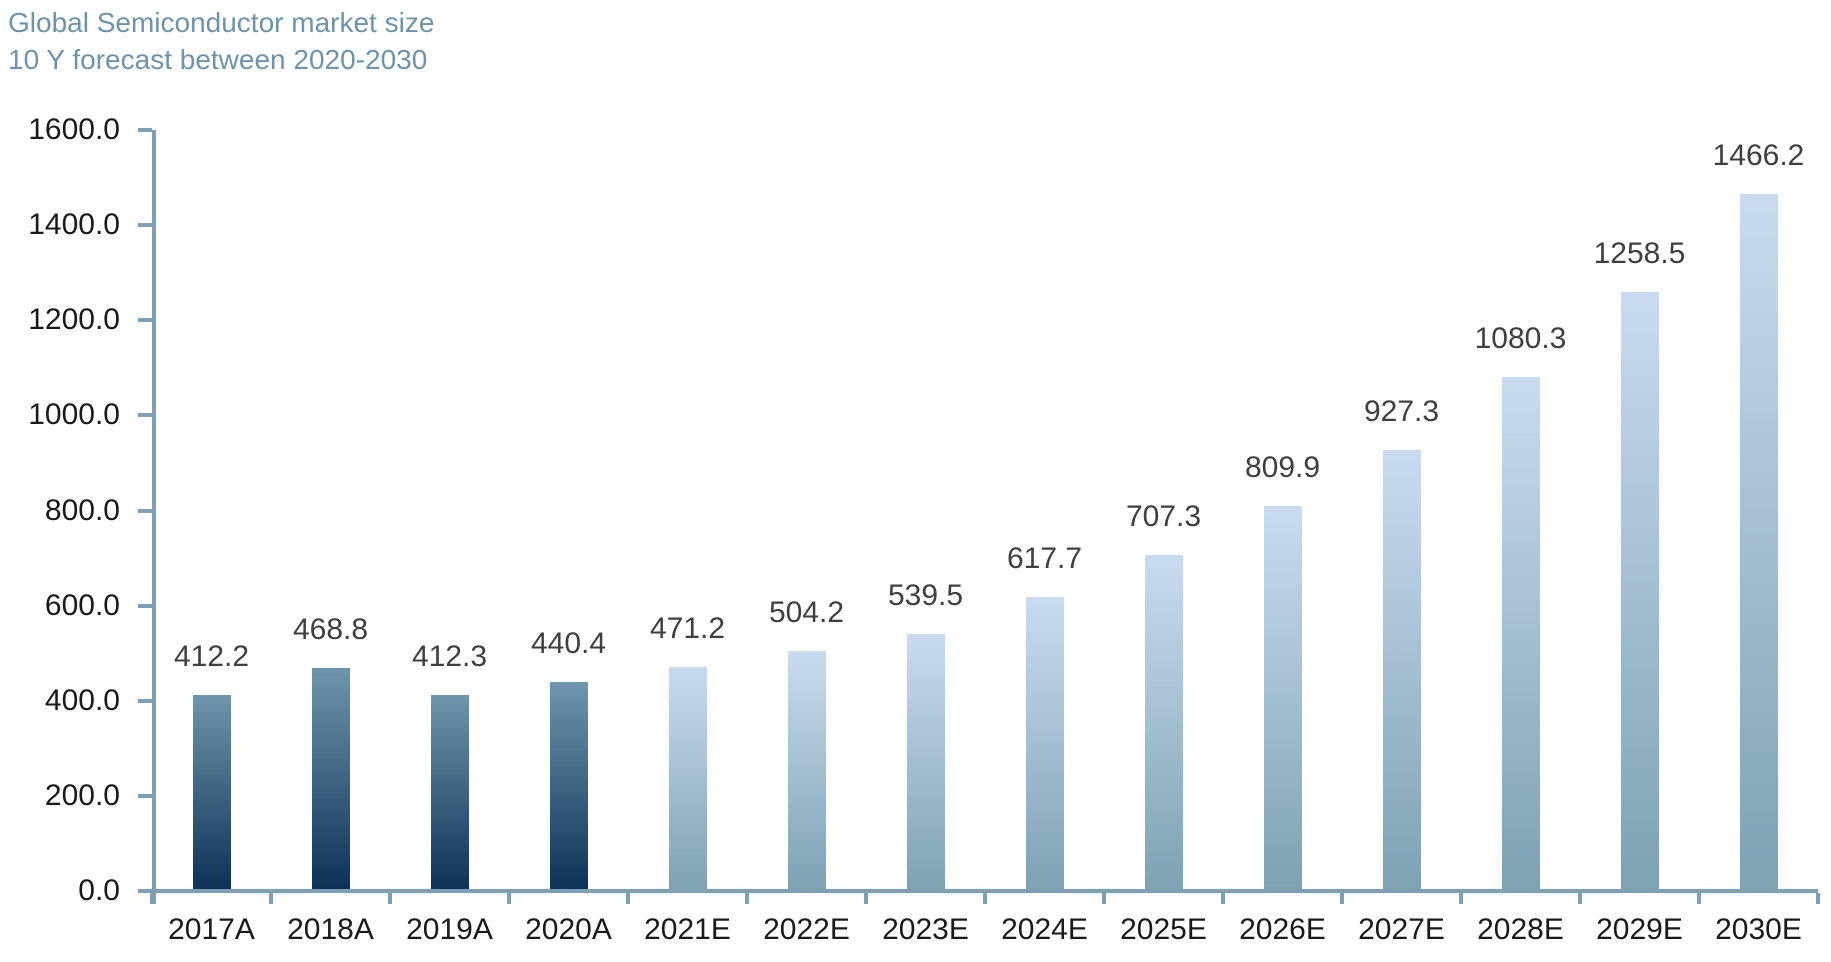  I want to click on bar-column-2017A: 412.2, so click(211, 510).